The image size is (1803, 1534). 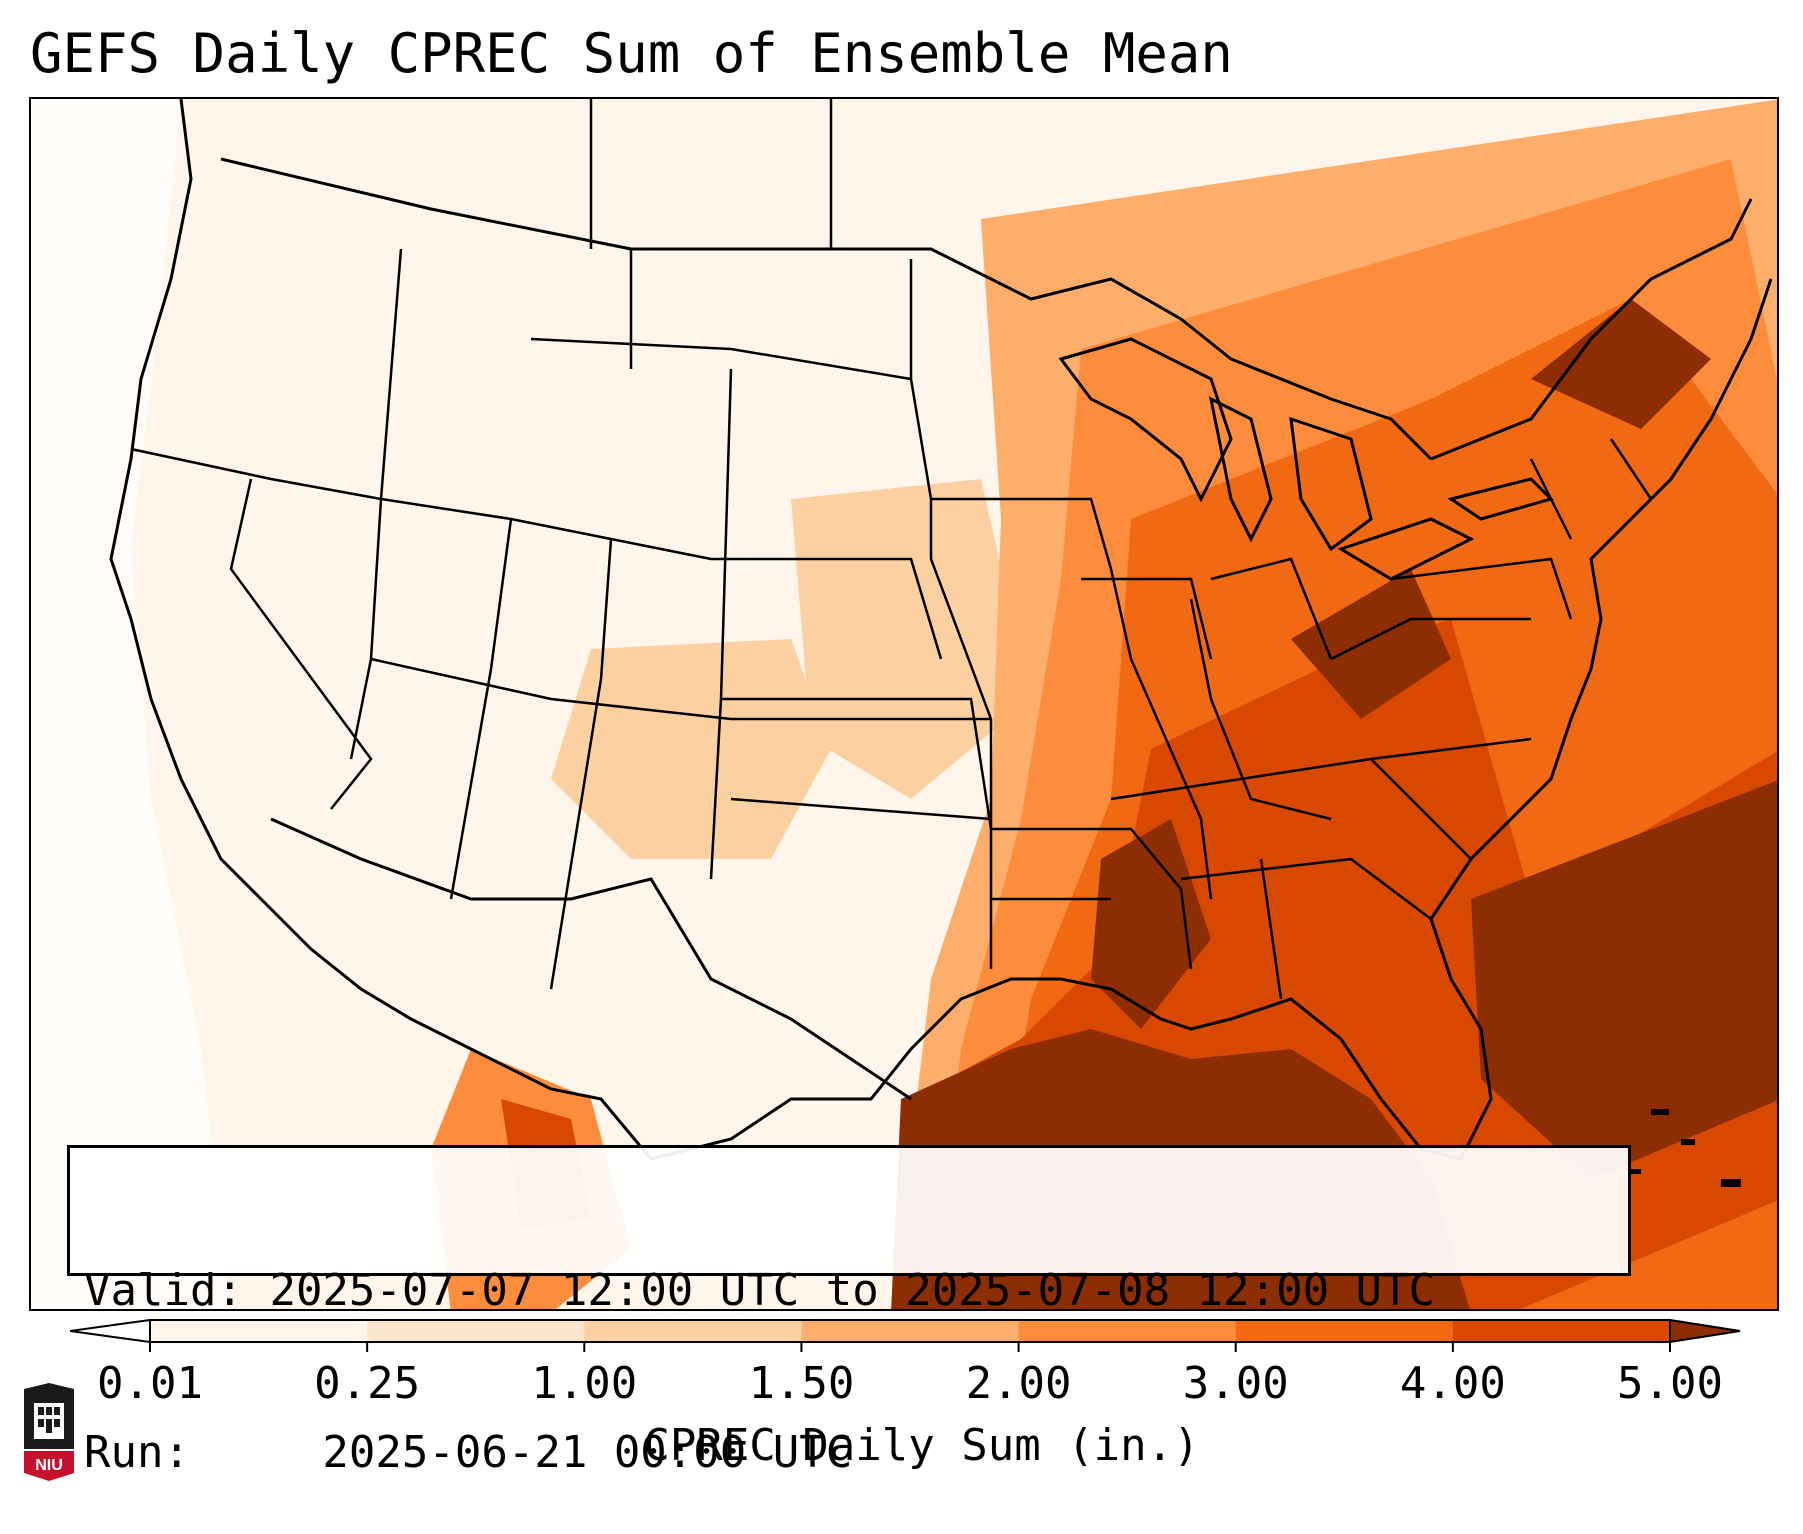 I want to click on colorbar-tick-label: 5.00, so click(x=1670, y=1383).